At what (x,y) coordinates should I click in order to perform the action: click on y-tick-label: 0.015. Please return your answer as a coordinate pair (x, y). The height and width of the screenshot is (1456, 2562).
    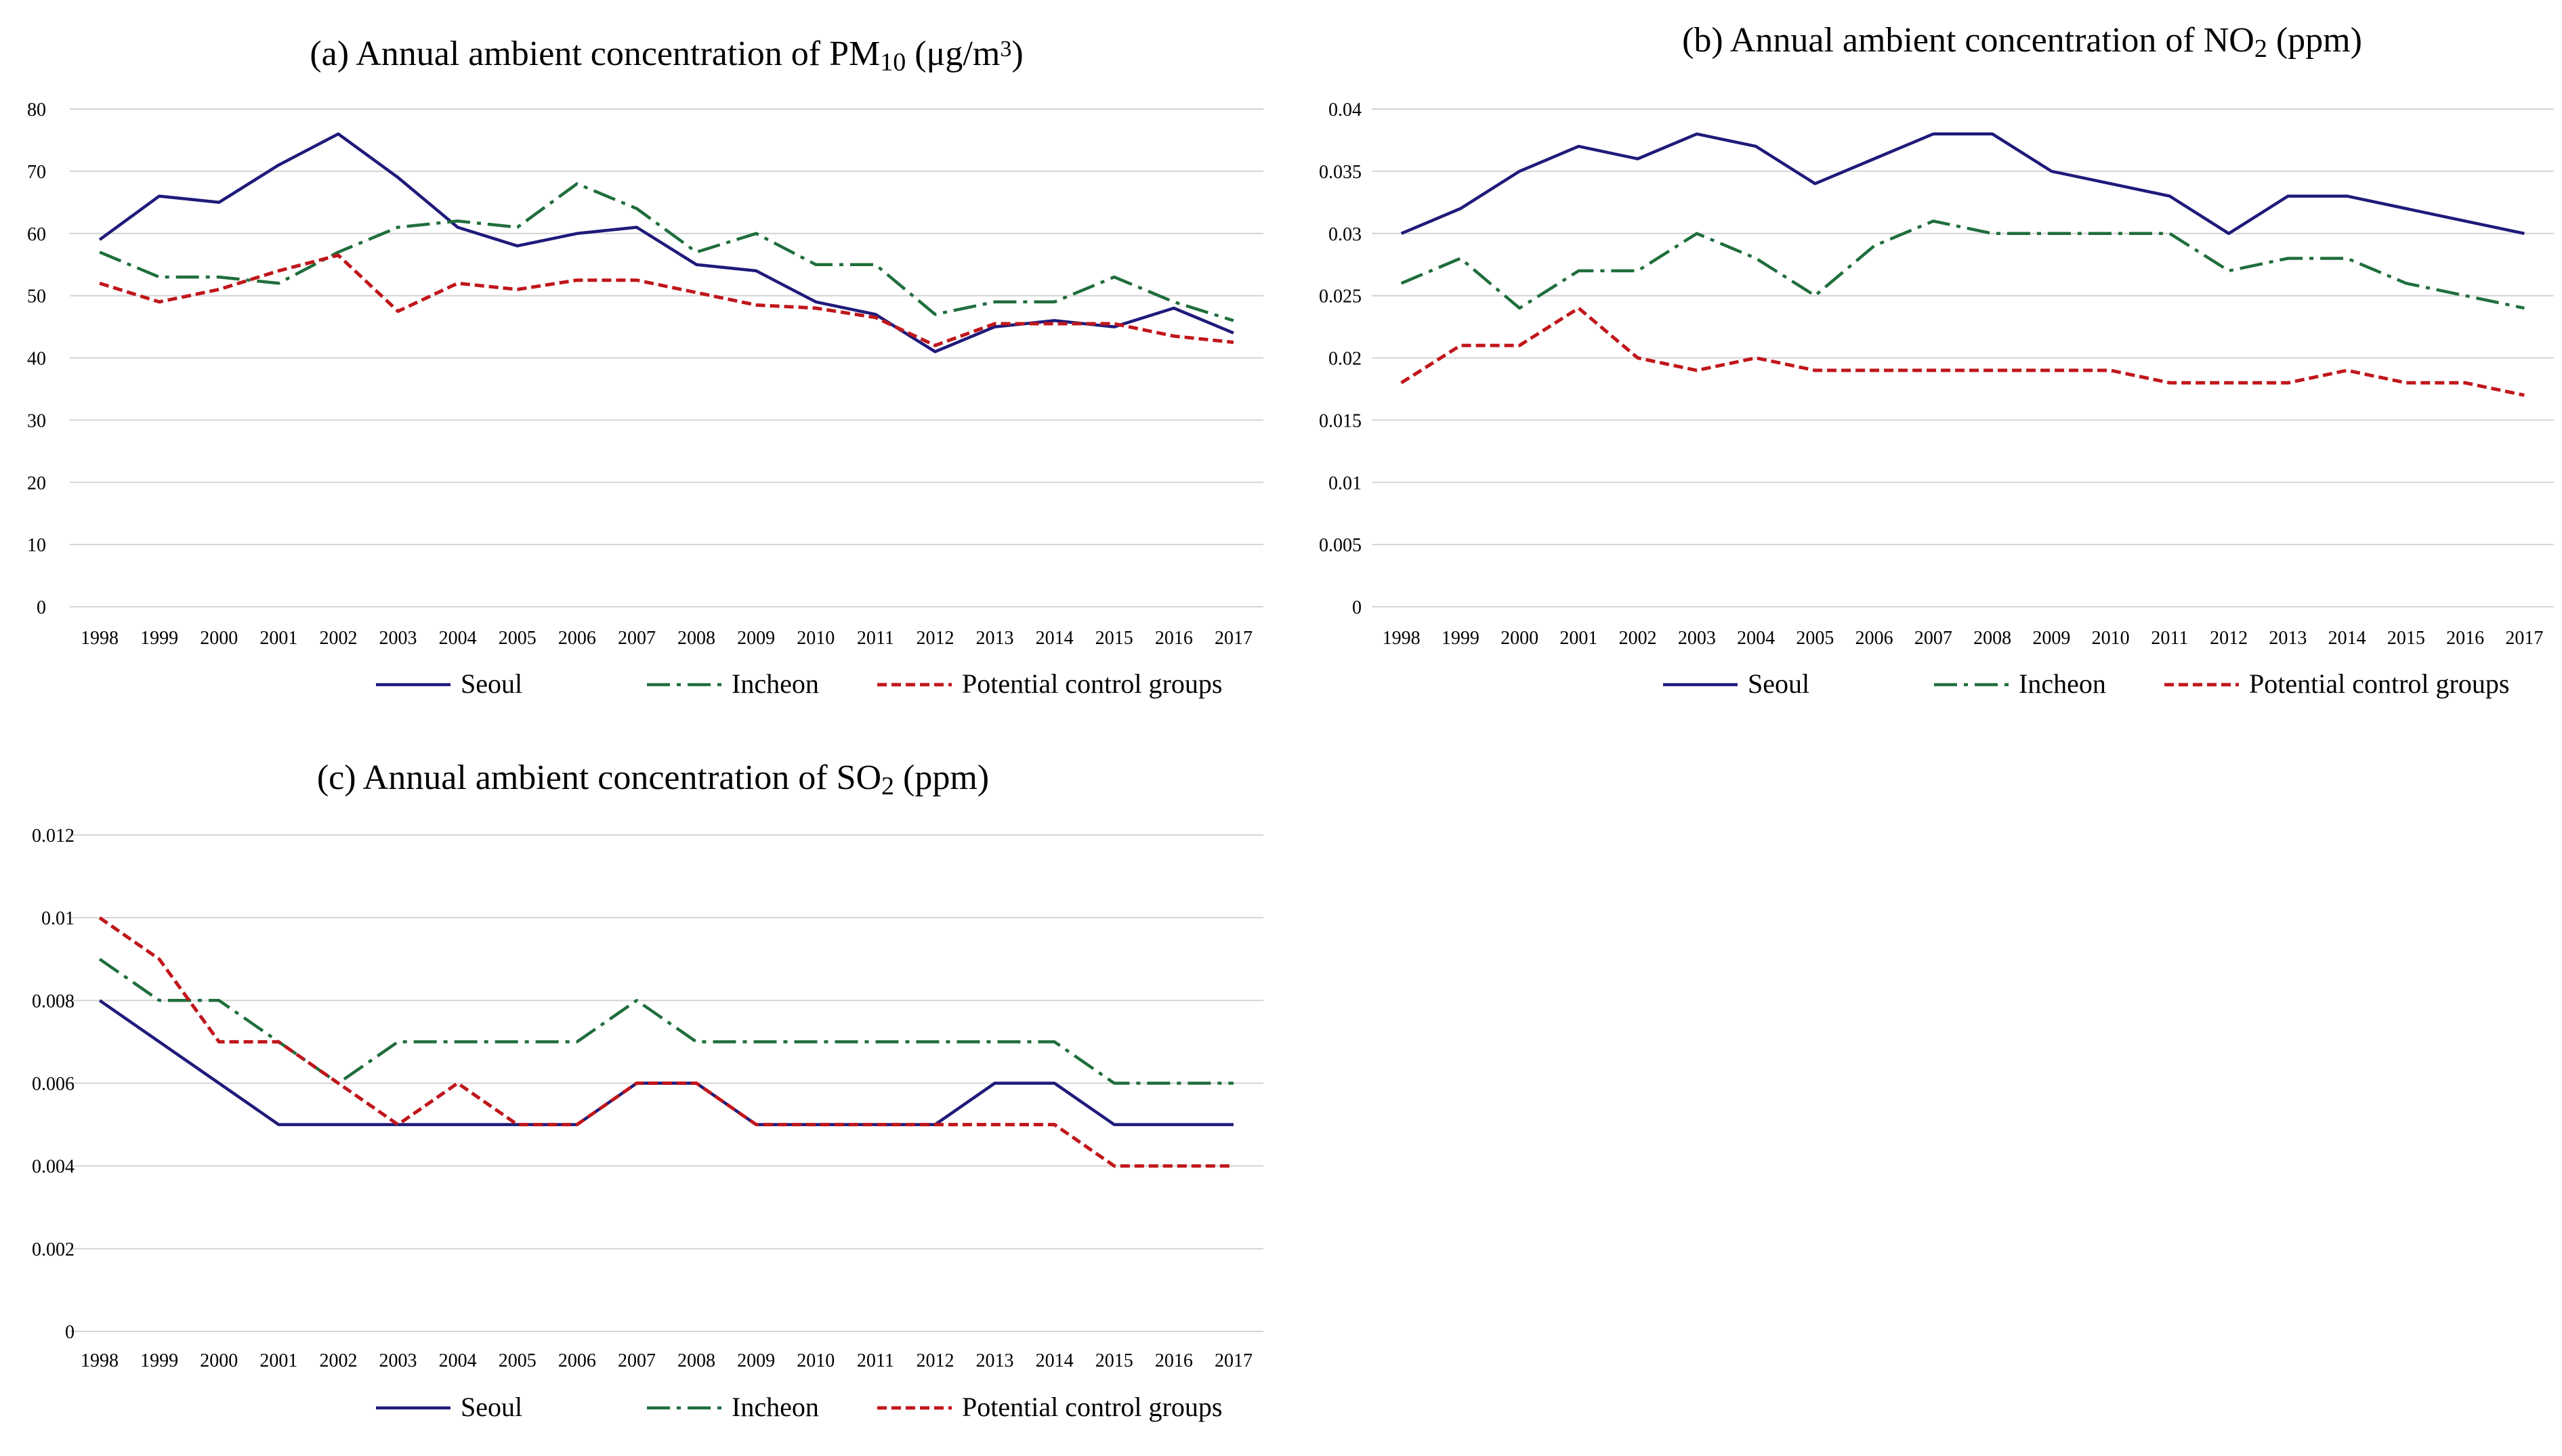
    Looking at the image, I should click on (1340, 420).